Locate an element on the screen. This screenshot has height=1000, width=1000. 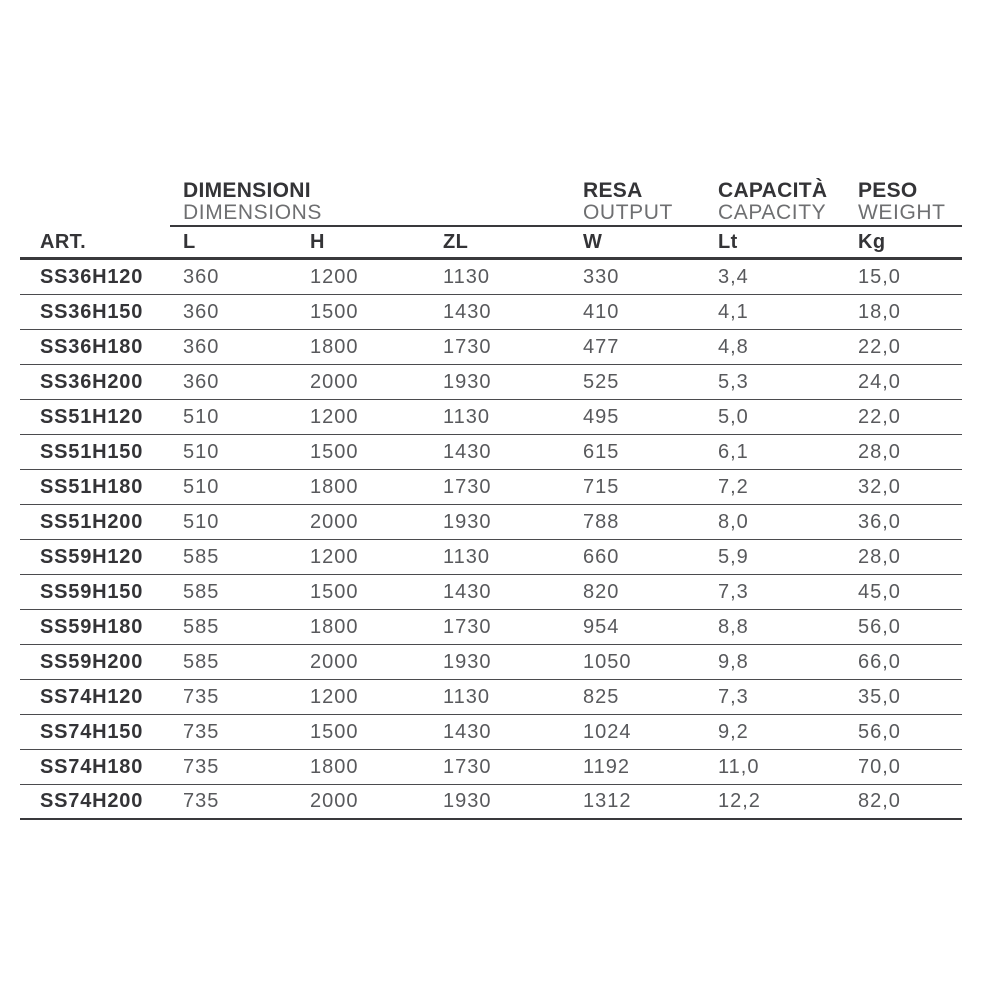
group-subtitle-weight: WEIGHT is located at coordinates (902, 212).